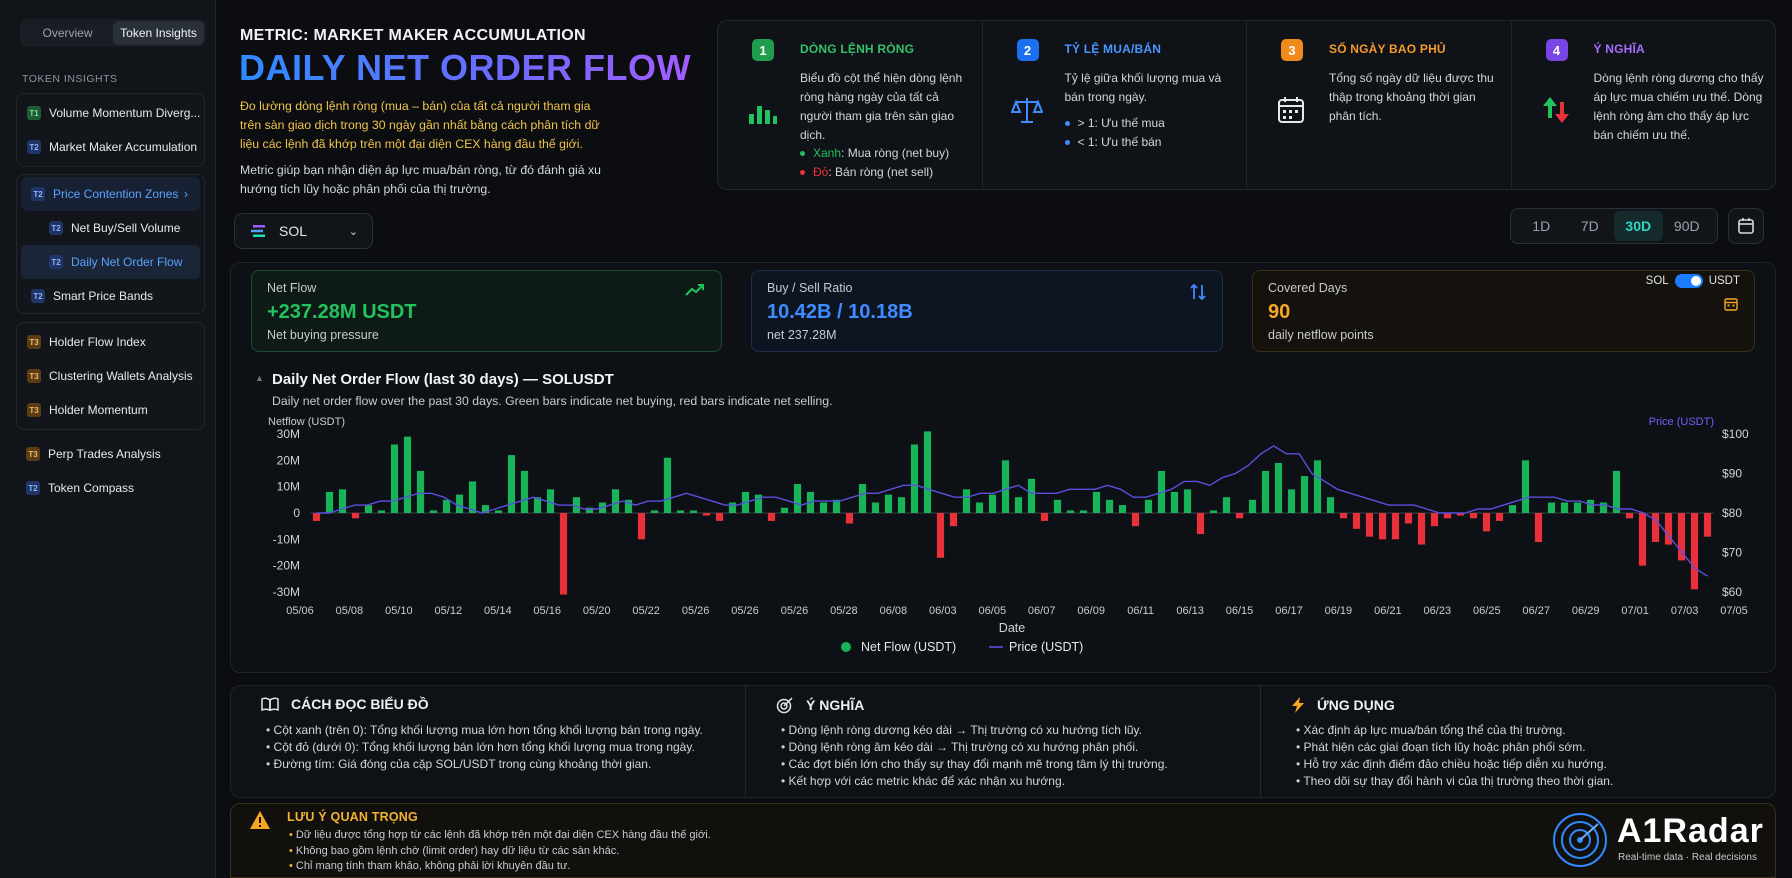  I want to click on swap-vertical-icon, so click(1198, 292).